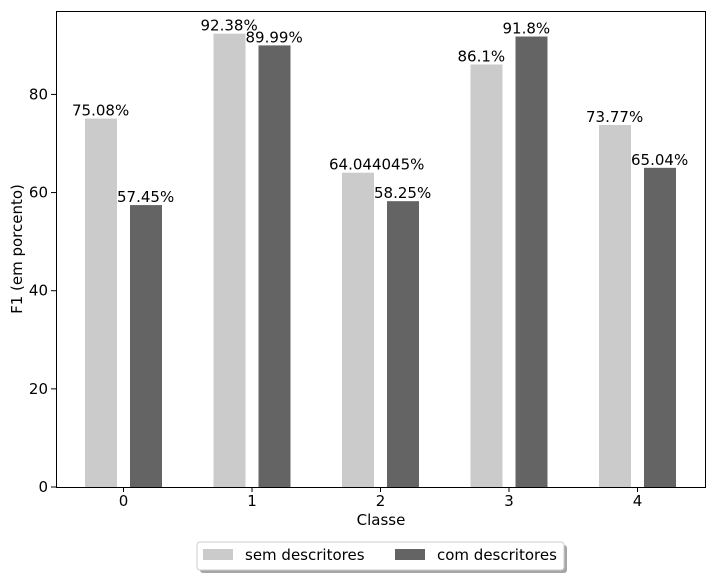 The width and height of the screenshot is (720, 581). What do you see at coordinates (638, 501) in the screenshot?
I see `x-tick-label-4: 4` at bounding box center [638, 501].